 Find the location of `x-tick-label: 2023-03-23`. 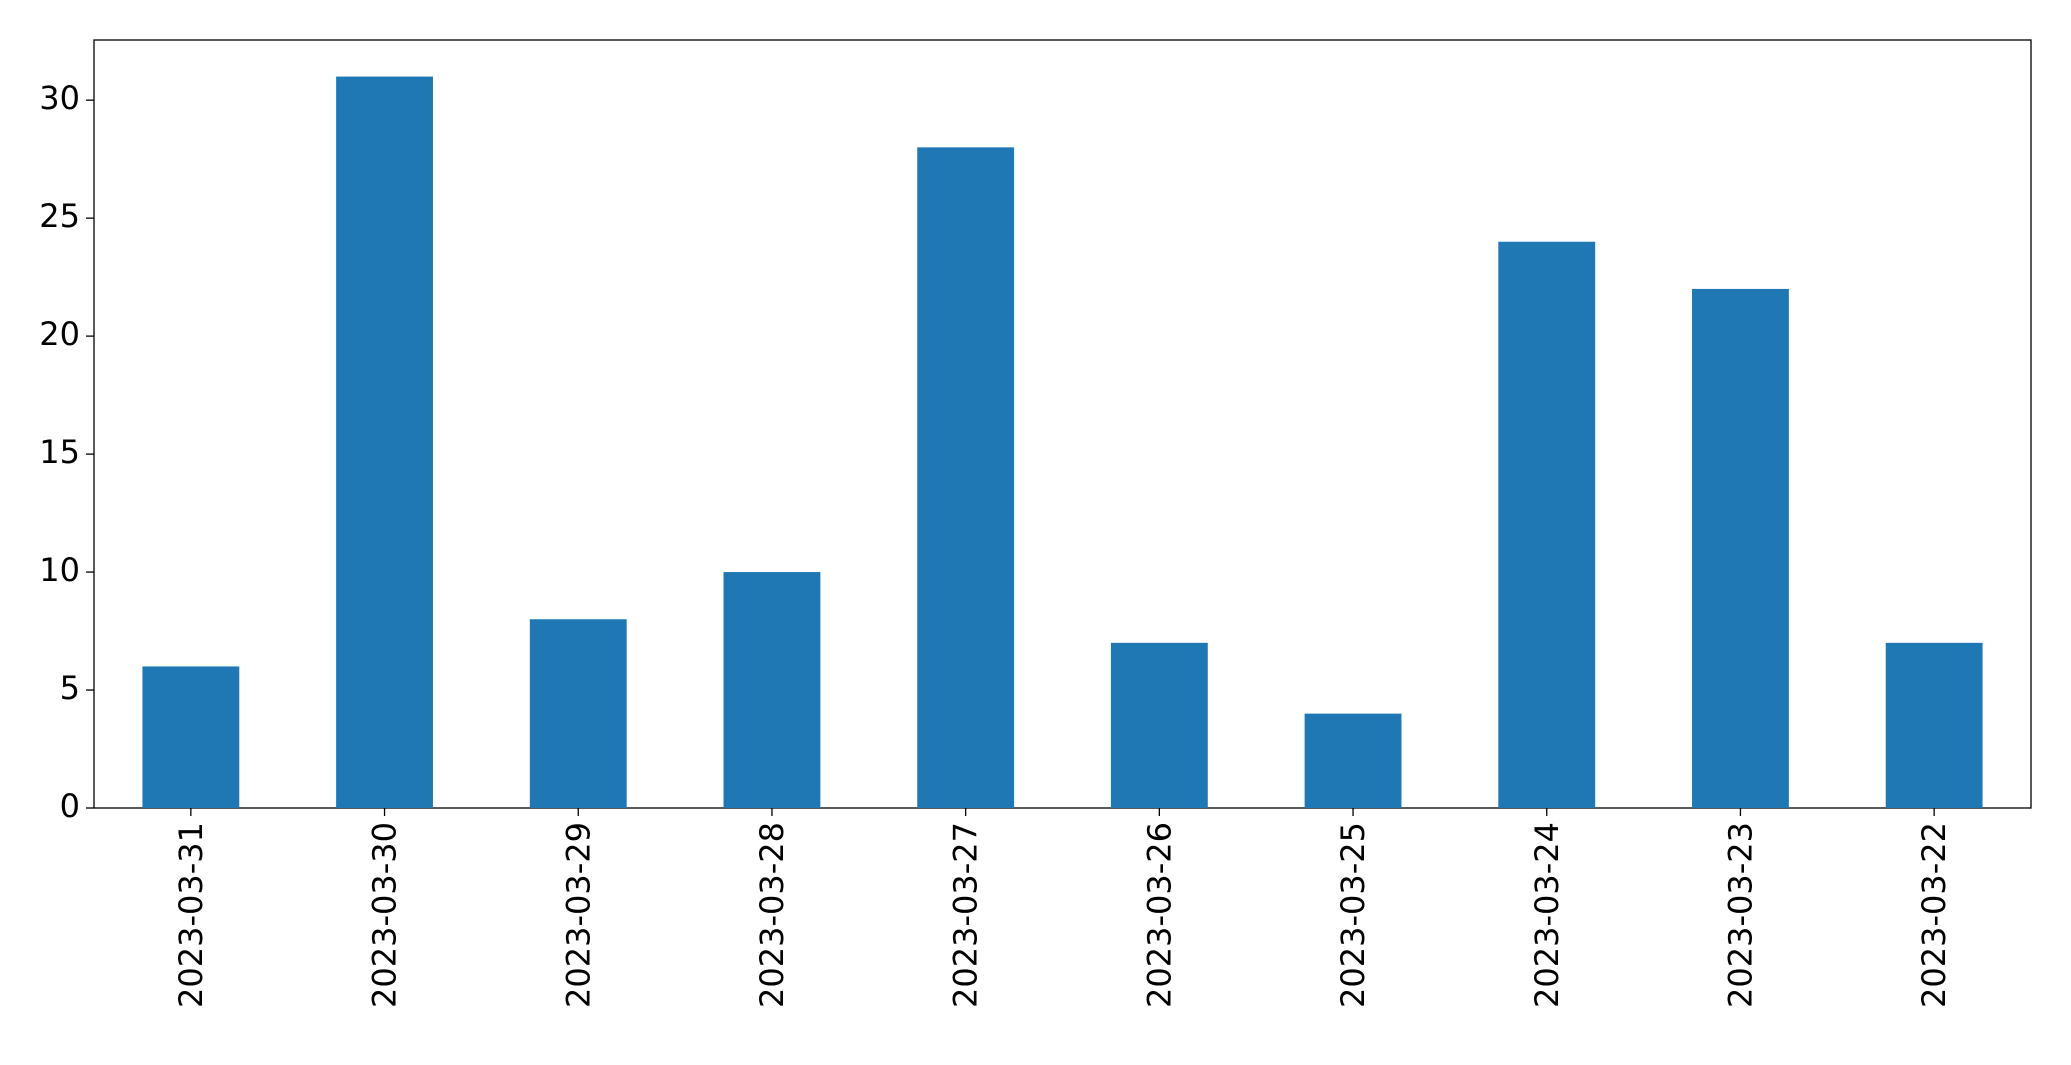

x-tick-label: 2023-03-23 is located at coordinates (1740, 915).